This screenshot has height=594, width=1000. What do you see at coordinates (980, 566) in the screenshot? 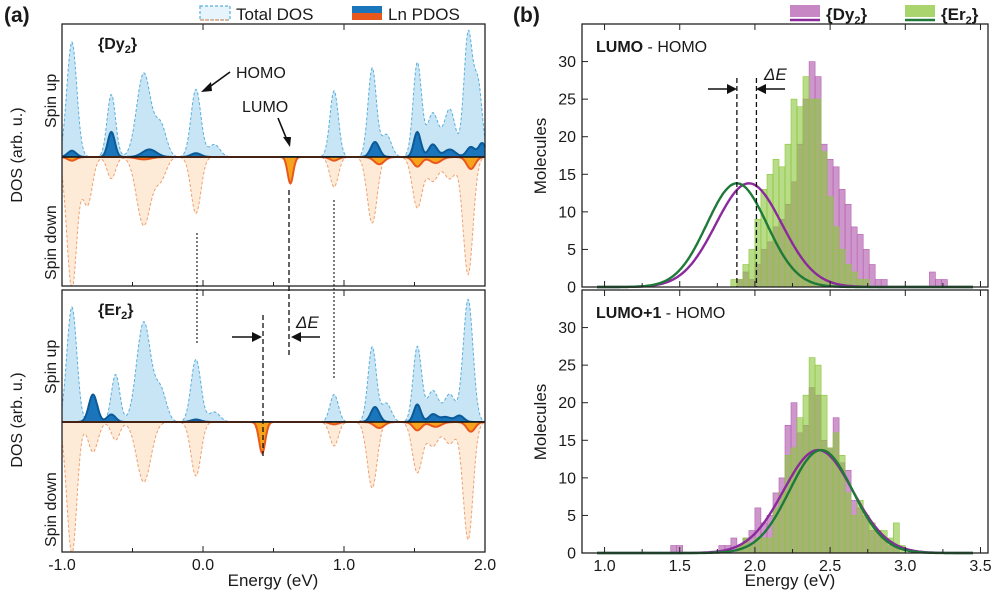
I see `hist-xtick-label: 3.5` at bounding box center [980, 566].